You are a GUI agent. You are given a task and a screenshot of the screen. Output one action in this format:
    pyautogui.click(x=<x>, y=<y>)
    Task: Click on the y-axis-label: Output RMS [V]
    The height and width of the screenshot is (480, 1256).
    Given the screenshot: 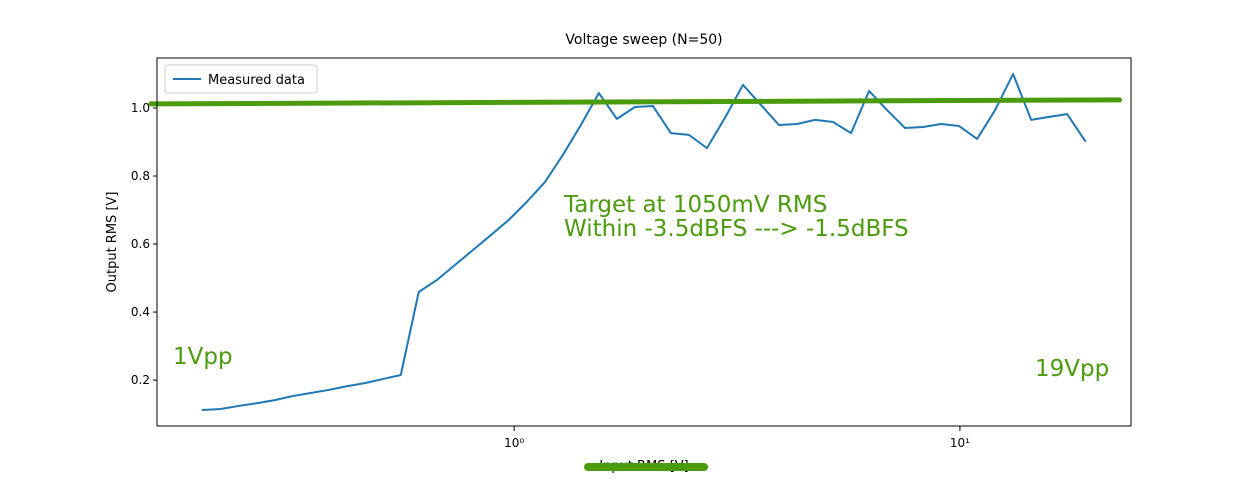 What is the action you would take?
    pyautogui.click(x=112, y=242)
    